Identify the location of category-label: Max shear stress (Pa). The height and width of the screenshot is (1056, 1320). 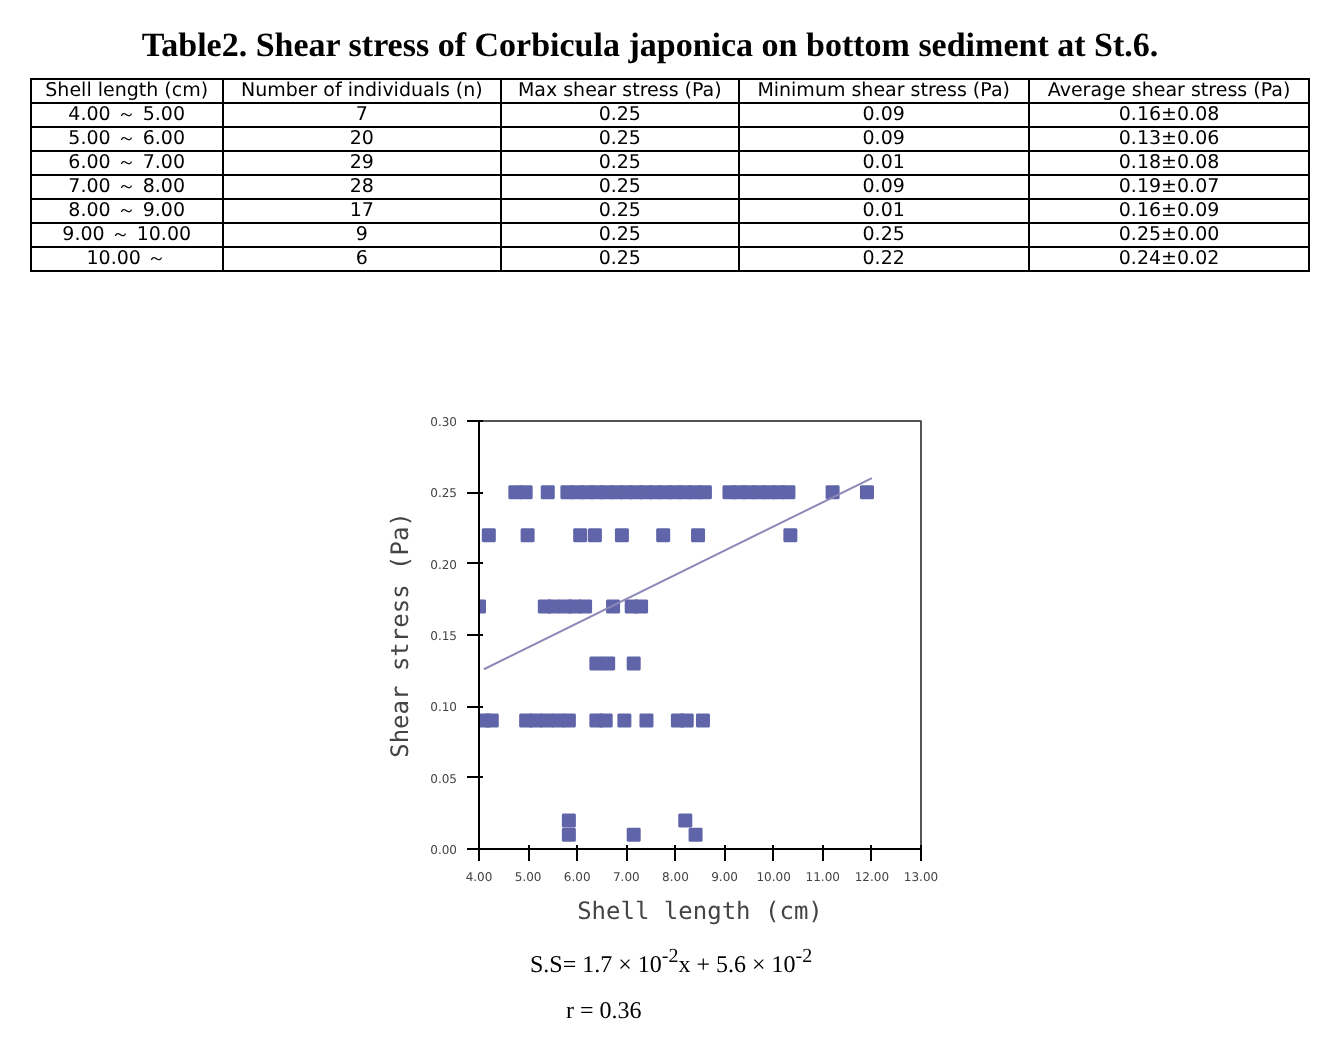
(620, 91).